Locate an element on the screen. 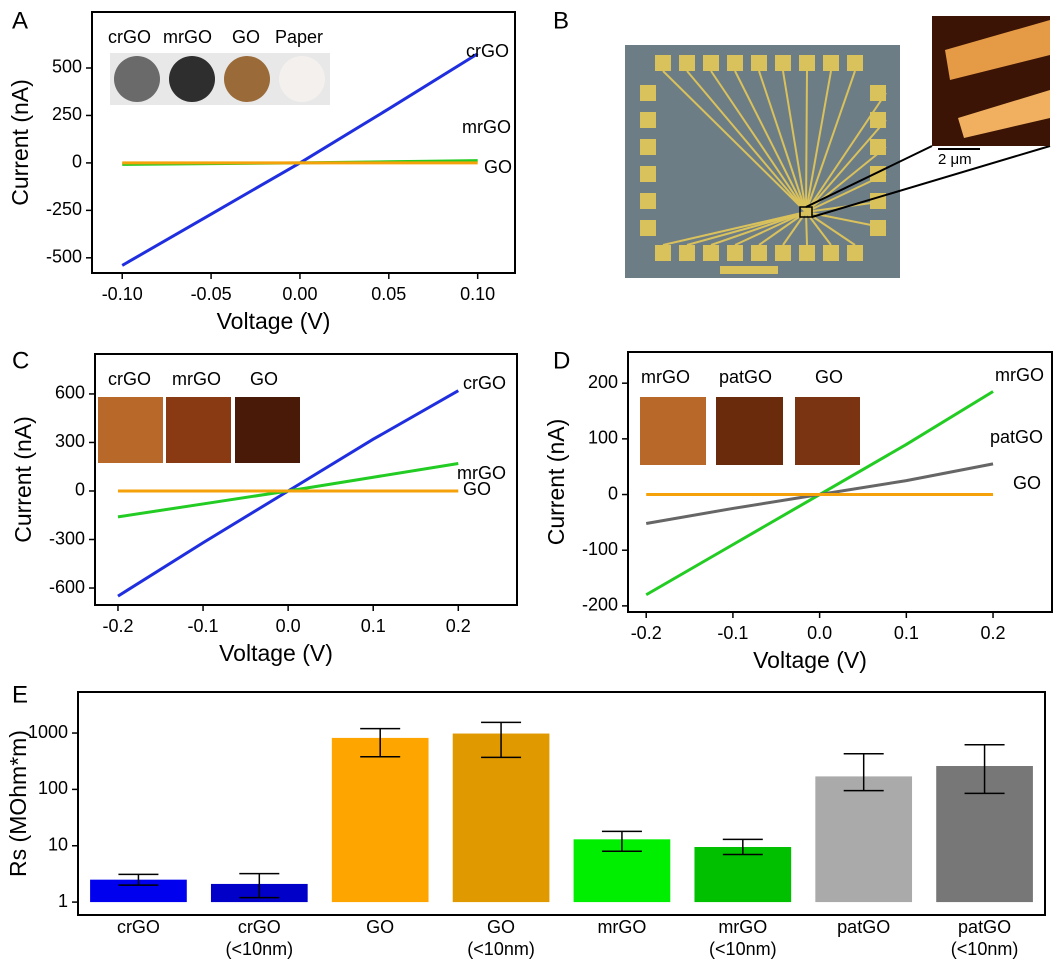 The width and height of the screenshot is (1054, 962). y-tick-label: 300 is located at coordinates (70, 441).